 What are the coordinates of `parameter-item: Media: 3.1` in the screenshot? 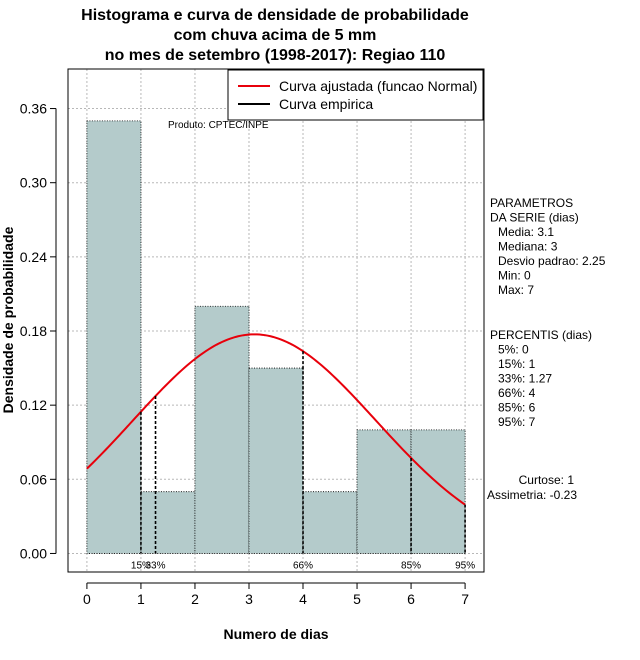 It's located at (526, 232).